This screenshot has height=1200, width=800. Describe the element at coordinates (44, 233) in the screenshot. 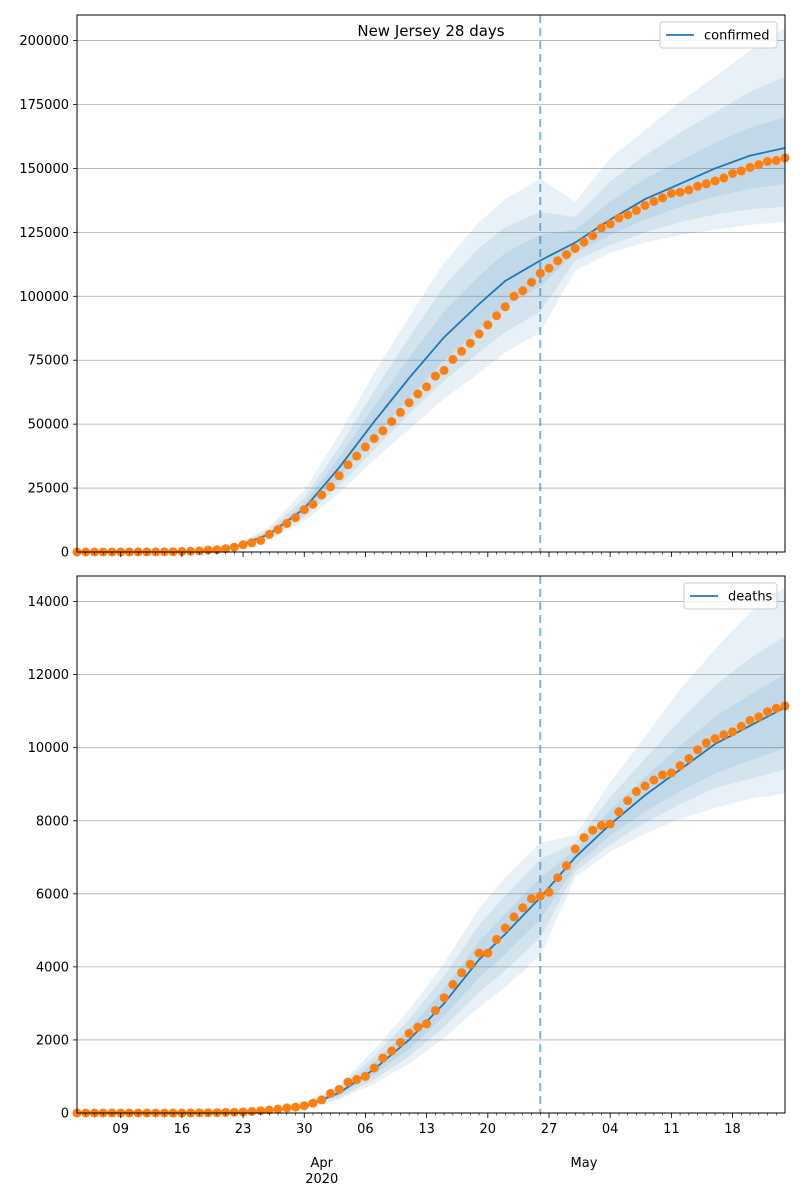

I see `y-tick-label: 125000` at that location.